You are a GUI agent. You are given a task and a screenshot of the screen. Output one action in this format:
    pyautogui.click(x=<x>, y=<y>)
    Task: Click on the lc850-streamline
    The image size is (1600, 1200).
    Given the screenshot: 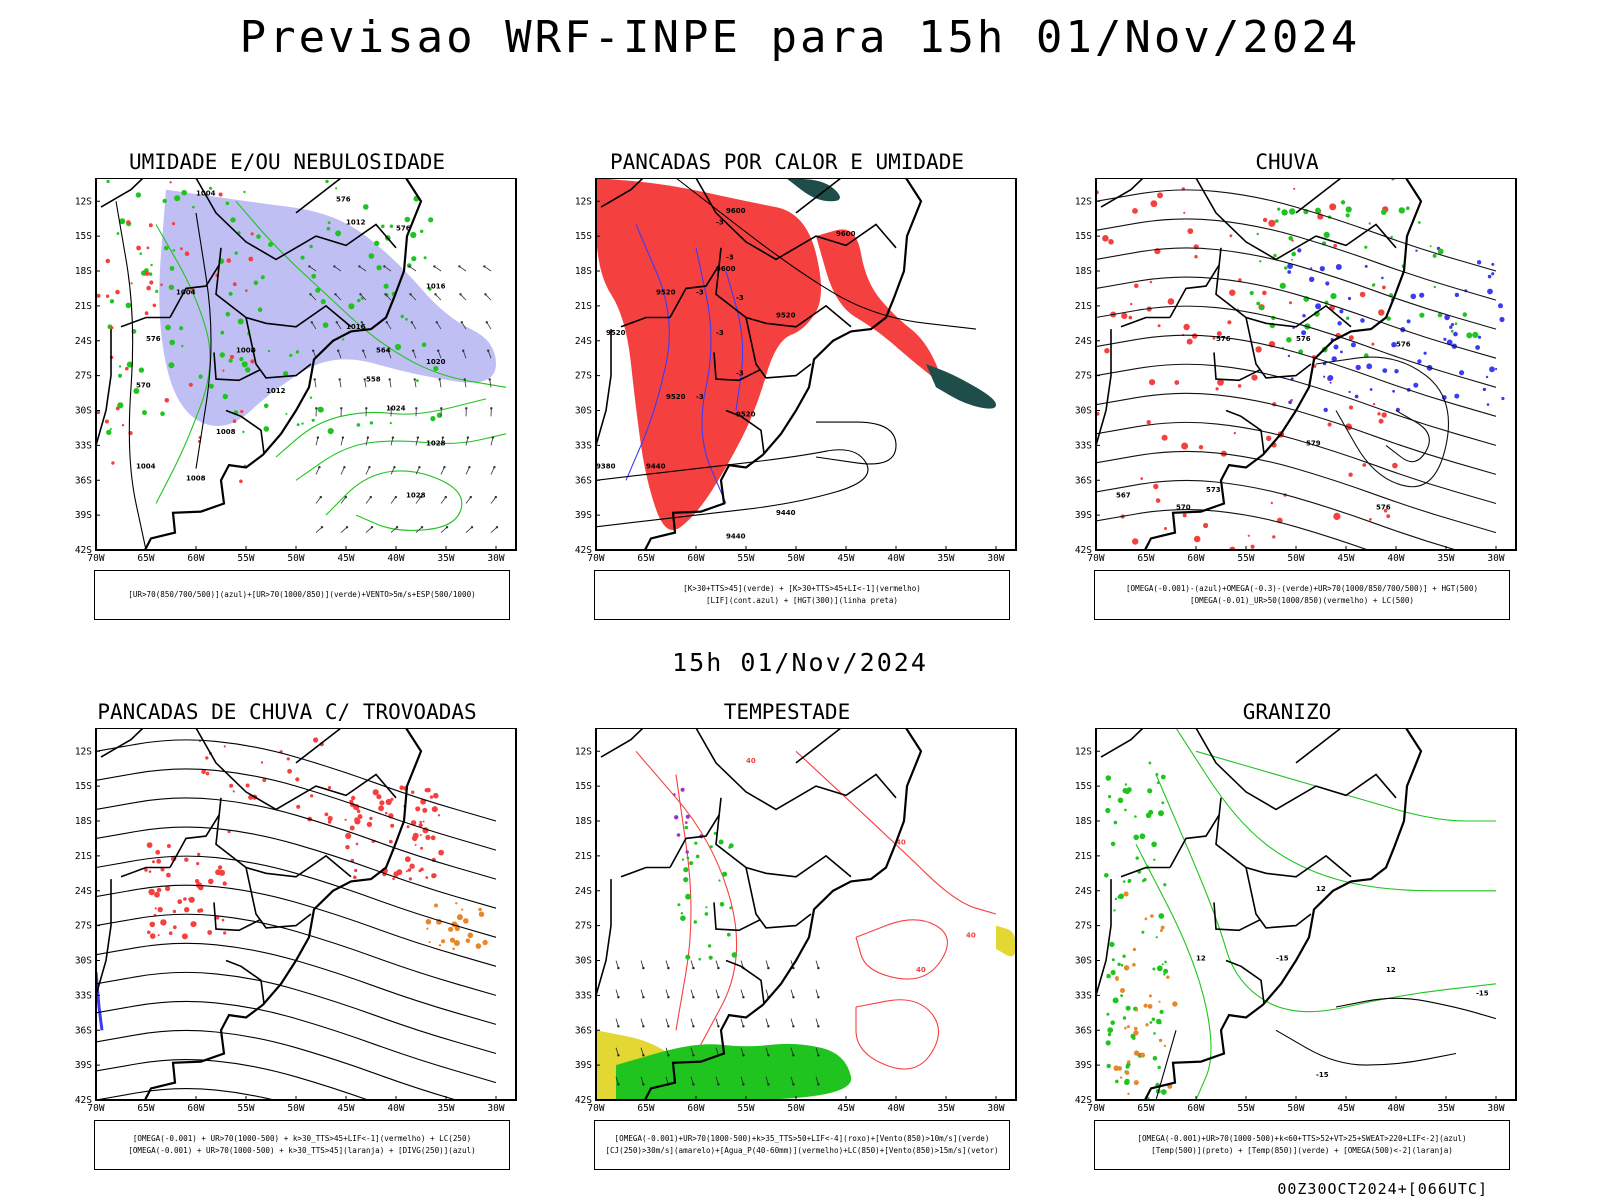 What is the action you would take?
    pyautogui.click(x=683, y=902)
    